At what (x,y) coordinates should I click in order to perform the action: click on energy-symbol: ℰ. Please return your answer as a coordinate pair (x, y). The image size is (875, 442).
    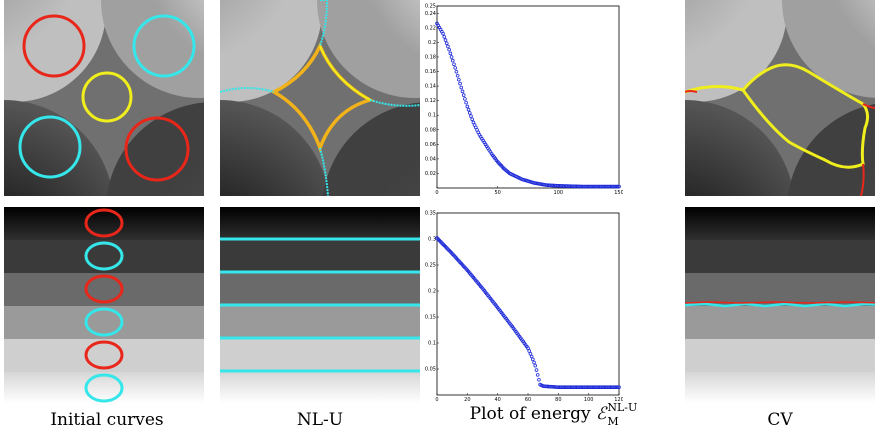
    Looking at the image, I should click on (601, 414).